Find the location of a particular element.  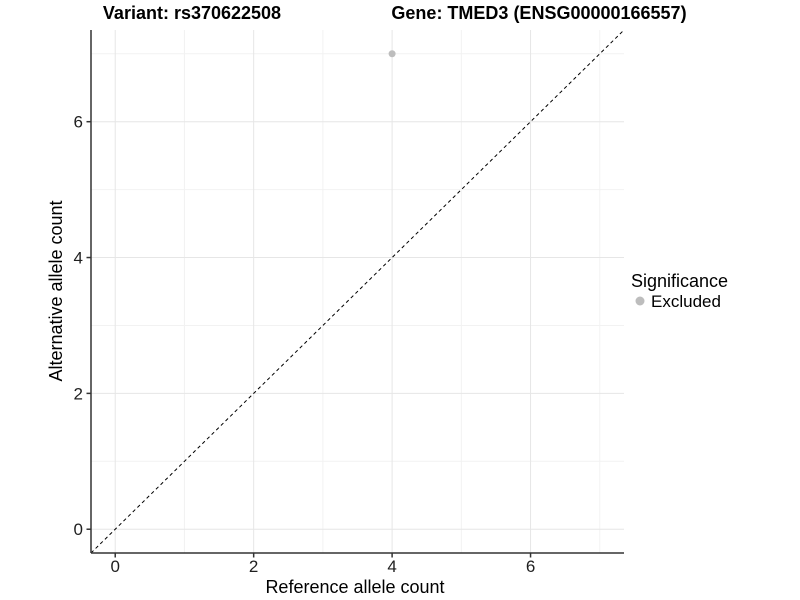

y-tick-label: 6 is located at coordinates (78, 122).